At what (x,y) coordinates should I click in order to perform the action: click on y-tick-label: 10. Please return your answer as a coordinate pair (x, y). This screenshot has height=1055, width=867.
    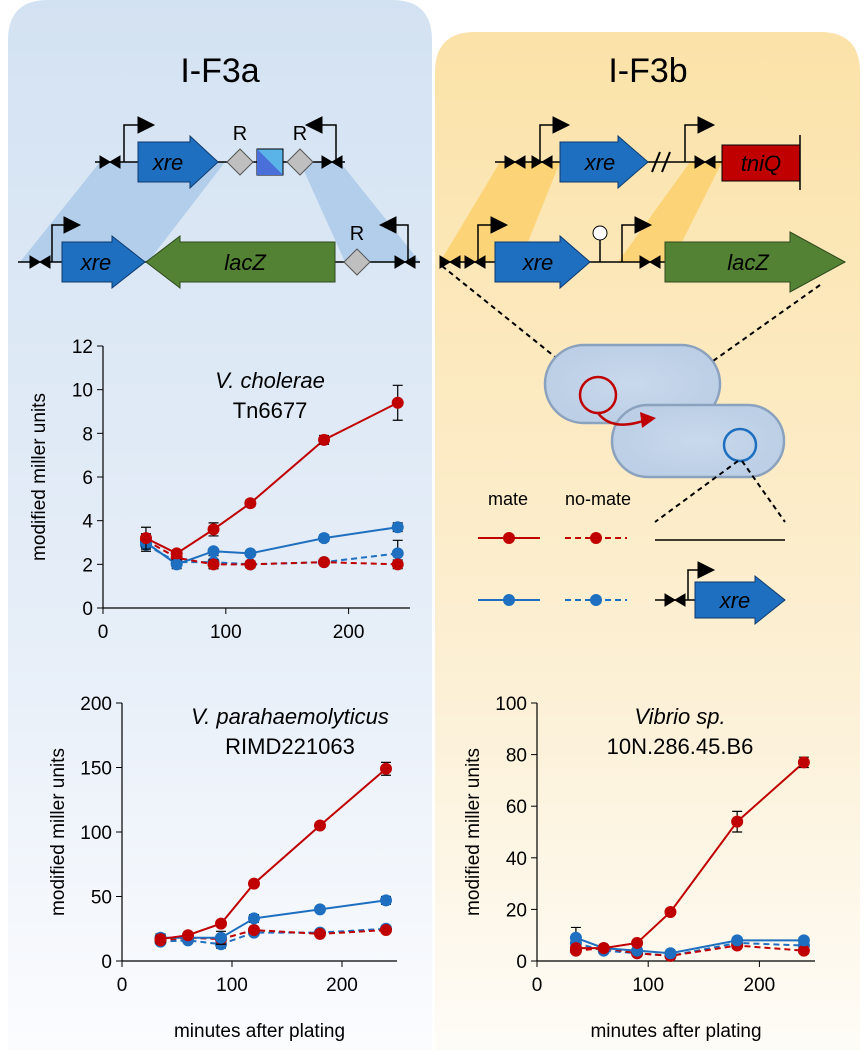
    Looking at the image, I should click on (82, 391).